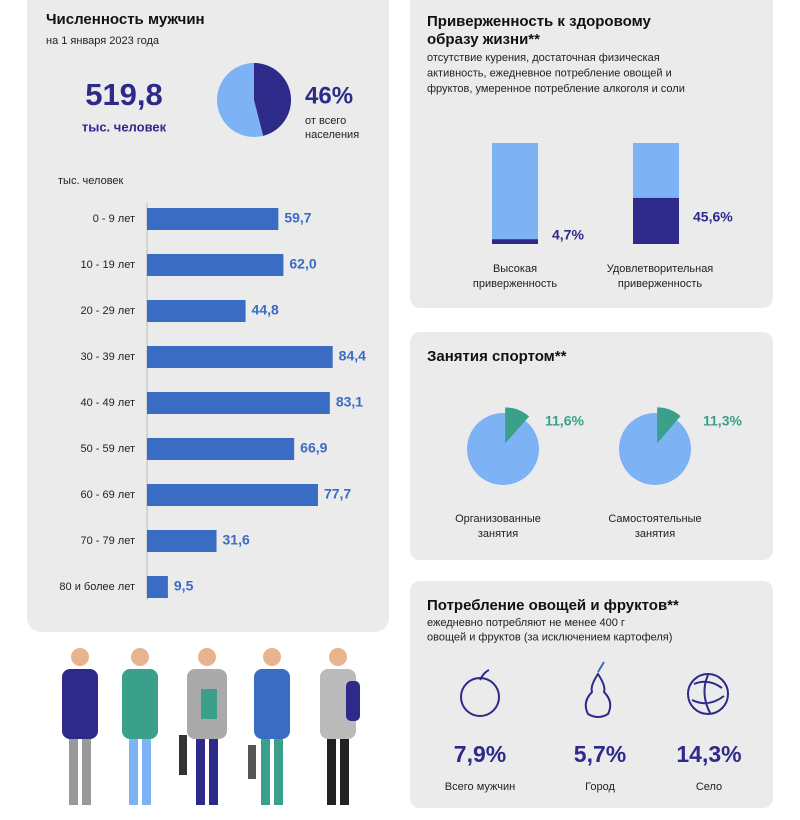  I want to click on category-label: Удовлетворительная приверженность, so click(660, 276).